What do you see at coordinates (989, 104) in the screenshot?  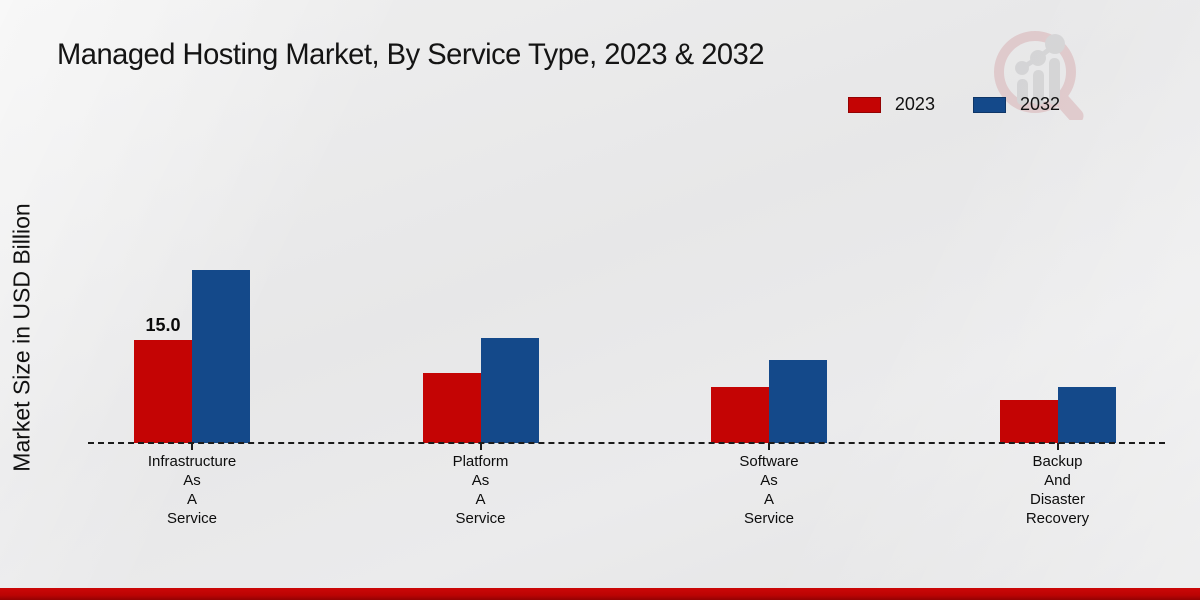 I see `legend-swatch-2032` at bounding box center [989, 104].